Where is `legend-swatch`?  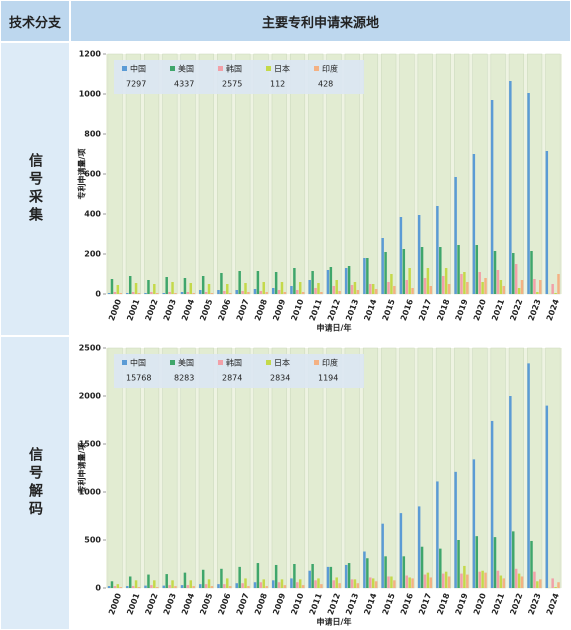 legend-swatch is located at coordinates (268, 68).